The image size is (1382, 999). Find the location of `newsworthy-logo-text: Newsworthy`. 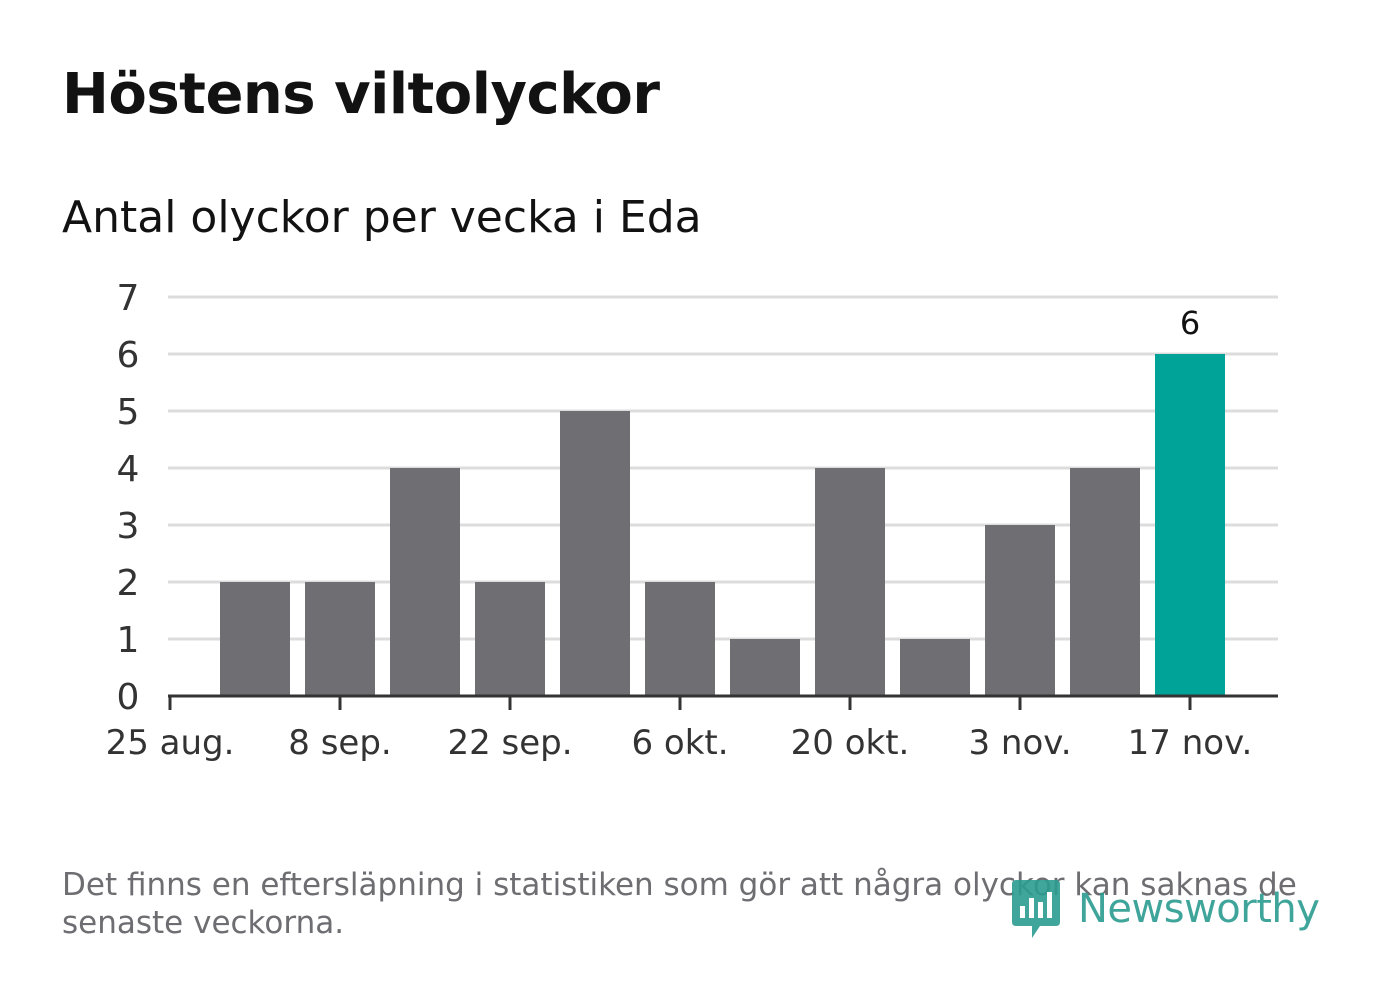

newsworthy-logo-text: Newsworthy is located at coordinates (1199, 909).